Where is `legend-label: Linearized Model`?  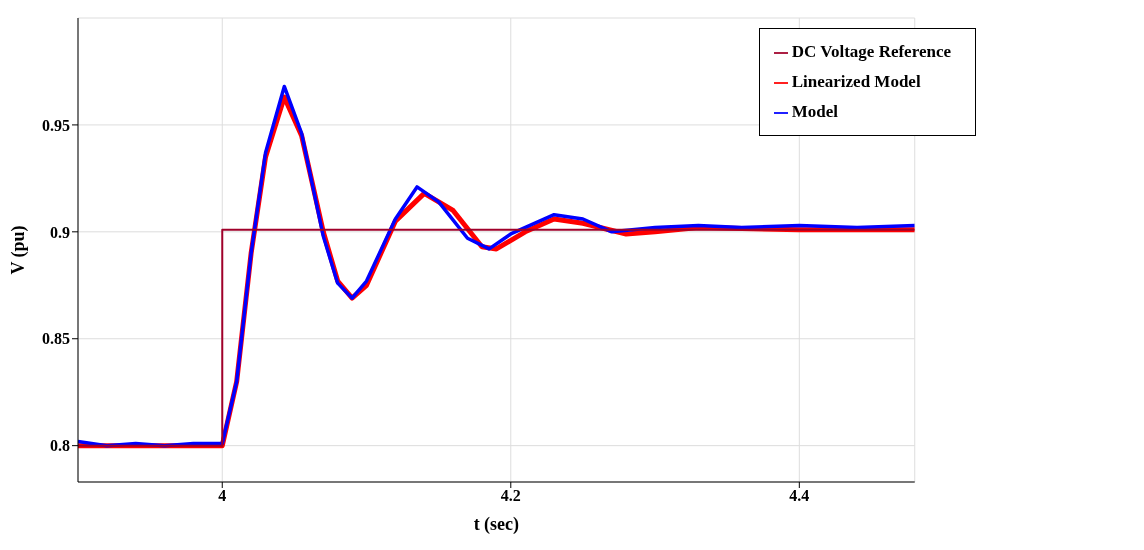 legend-label: Linearized Model is located at coordinates (856, 81).